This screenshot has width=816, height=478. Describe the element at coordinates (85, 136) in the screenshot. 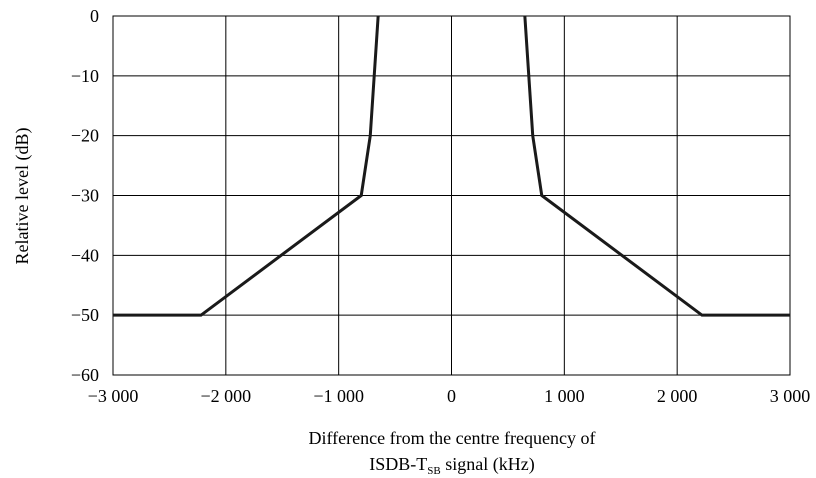

I see `y-tick-label: −20` at that location.